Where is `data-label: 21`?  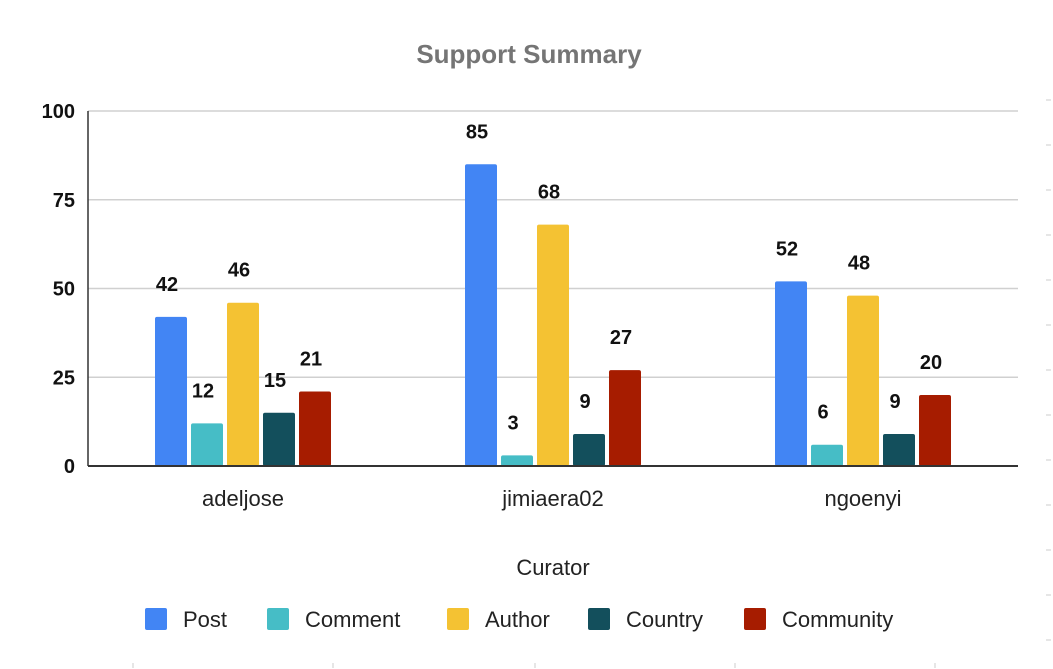 data-label: 21 is located at coordinates (311, 359).